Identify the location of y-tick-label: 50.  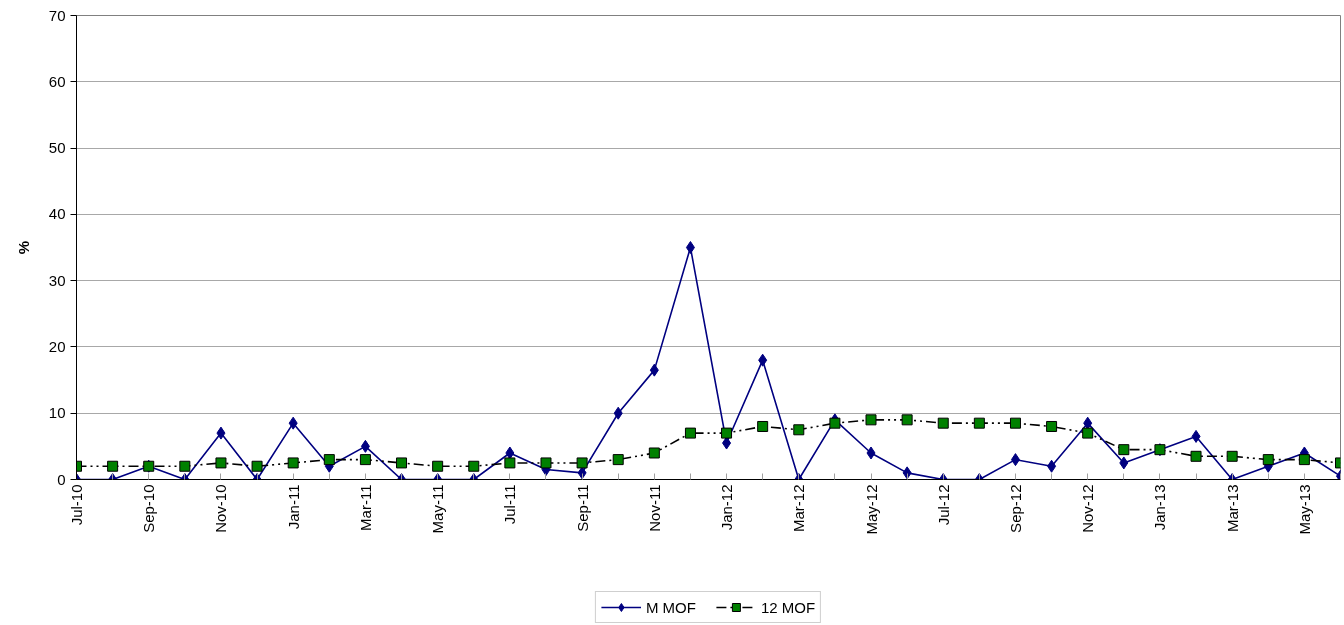
(57, 148).